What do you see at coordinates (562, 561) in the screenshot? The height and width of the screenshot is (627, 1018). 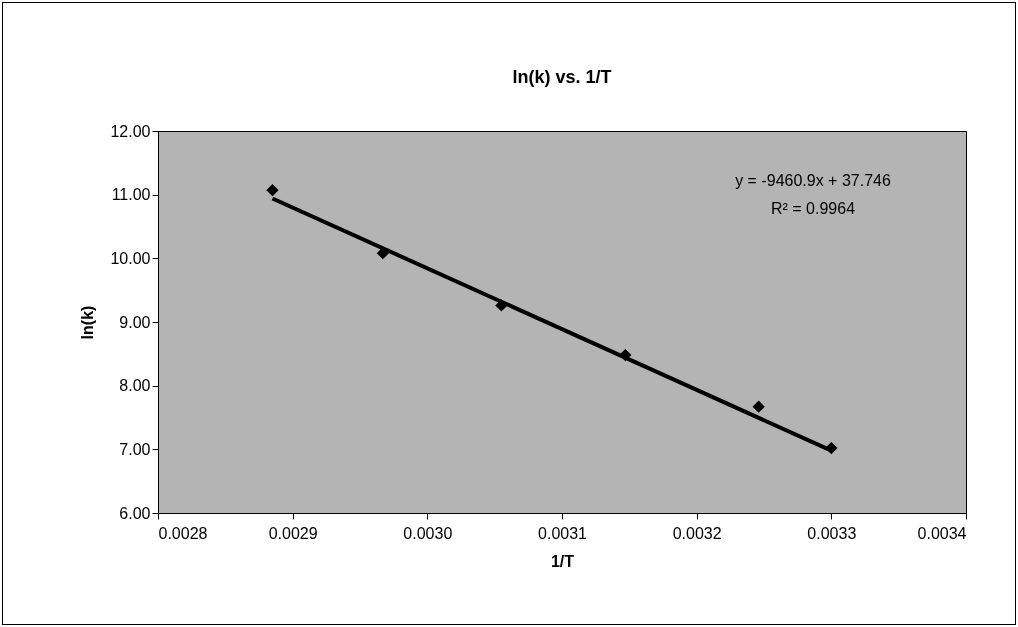 I see `x-axis-title: 1/T` at bounding box center [562, 561].